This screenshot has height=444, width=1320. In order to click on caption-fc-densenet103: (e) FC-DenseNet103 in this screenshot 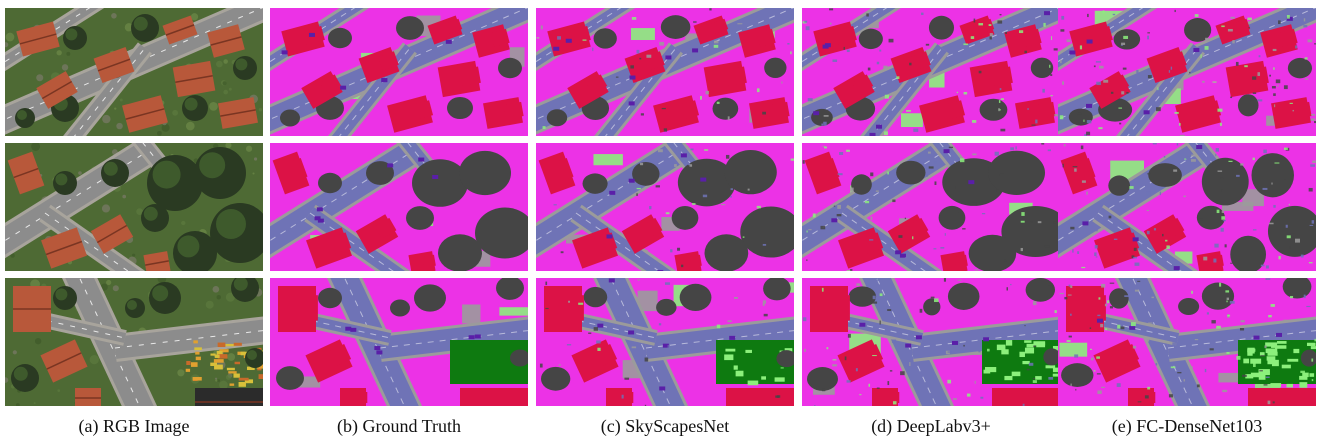, I will do `click(1187, 426)`.